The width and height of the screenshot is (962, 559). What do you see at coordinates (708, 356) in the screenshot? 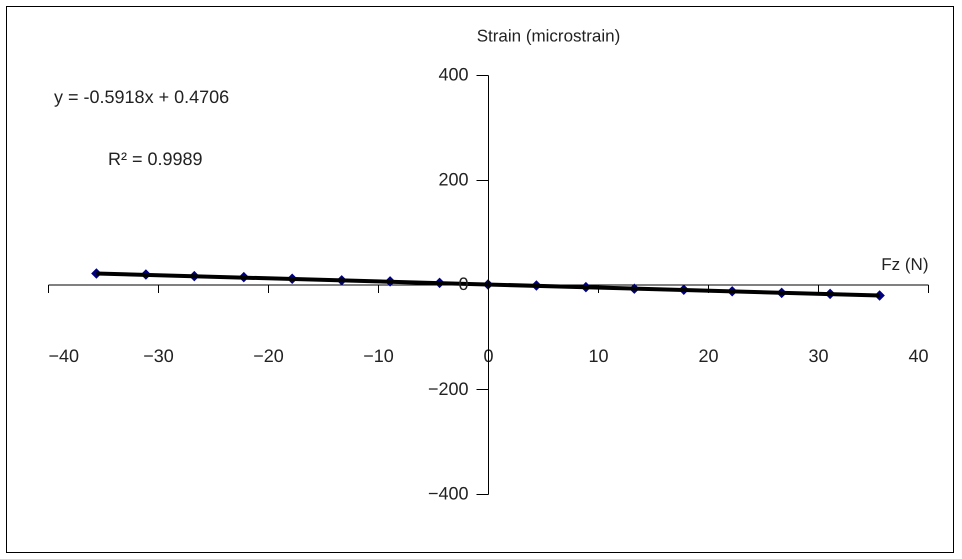
I see `x-tick-label: 20` at bounding box center [708, 356].